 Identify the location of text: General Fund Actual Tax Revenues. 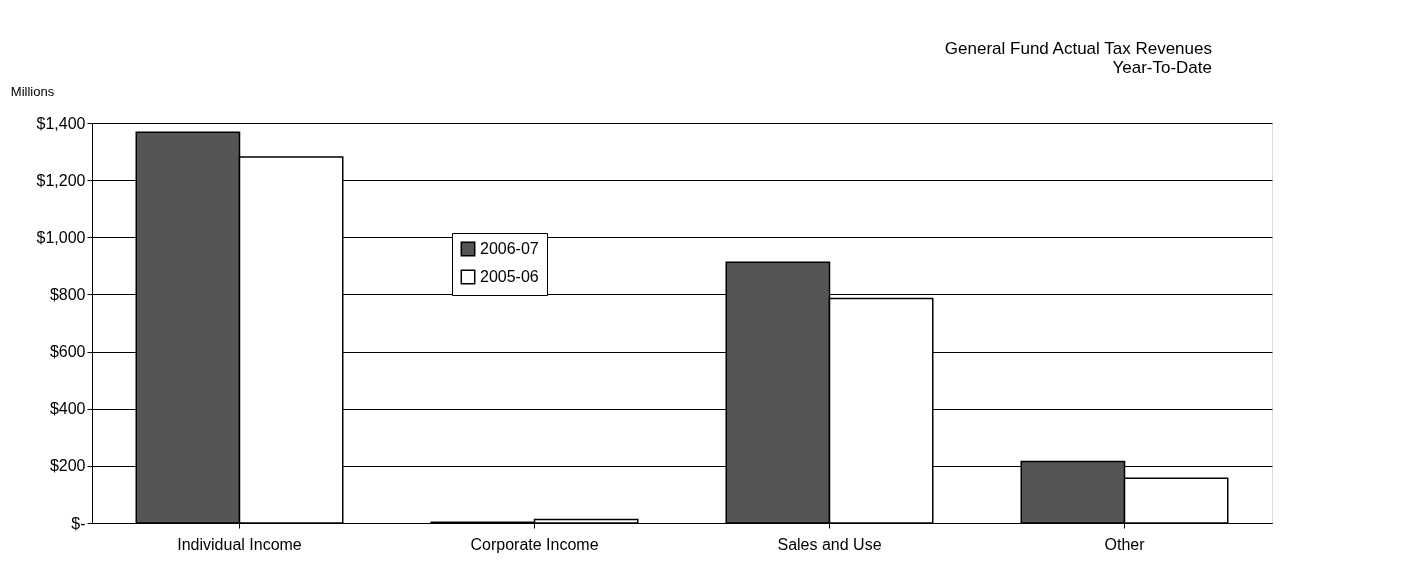
(1078, 48).